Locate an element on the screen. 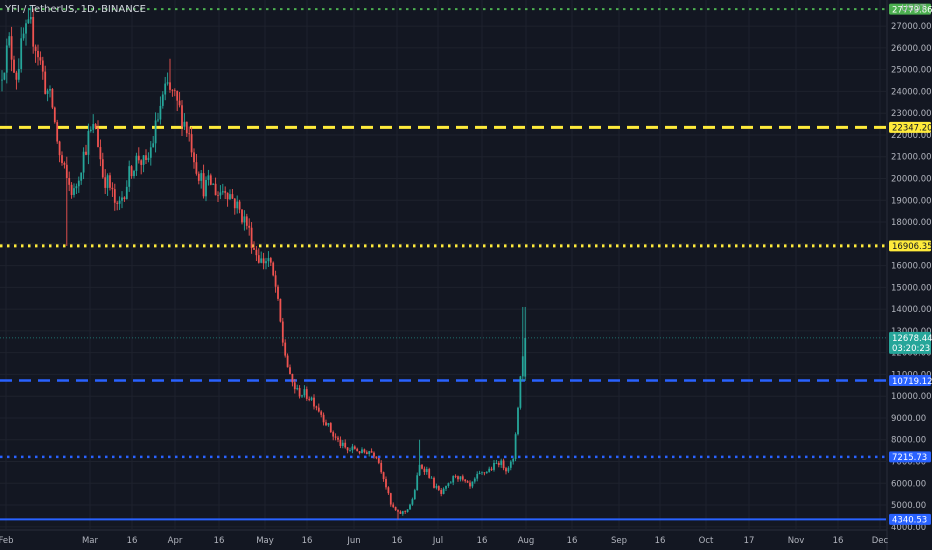  x-tick-label: Aug is located at coordinates (526, 541).